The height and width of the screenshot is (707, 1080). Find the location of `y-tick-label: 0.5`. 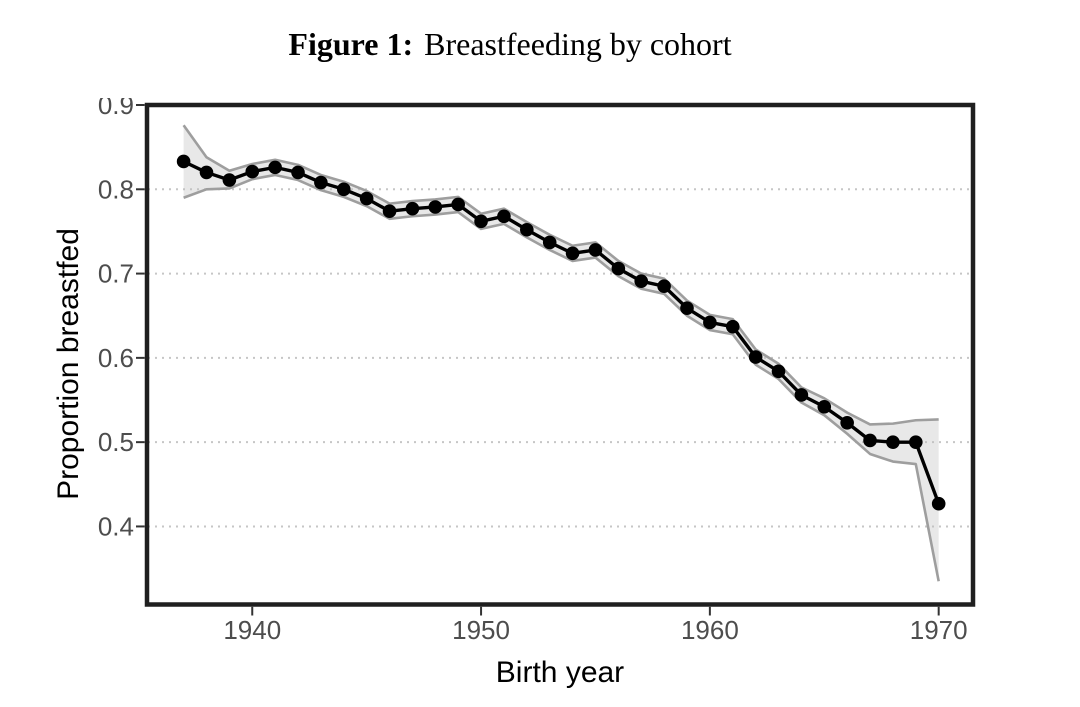

y-tick-label: 0.5 is located at coordinates (116, 442).